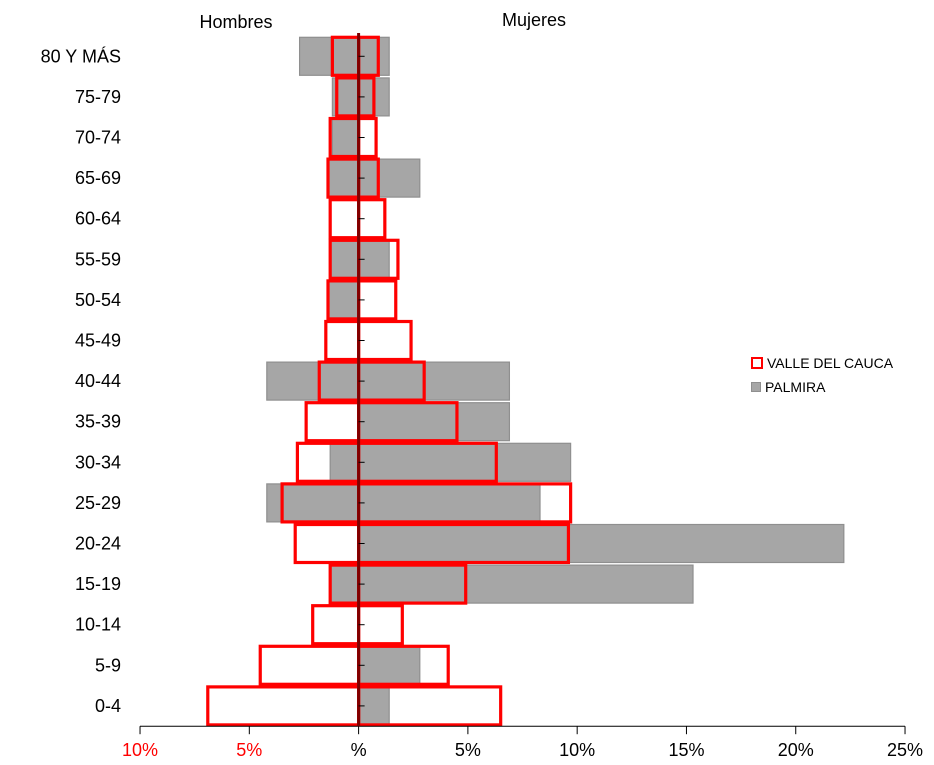  What do you see at coordinates (359, 750) in the screenshot?
I see `x-tick-label-2: %` at bounding box center [359, 750].